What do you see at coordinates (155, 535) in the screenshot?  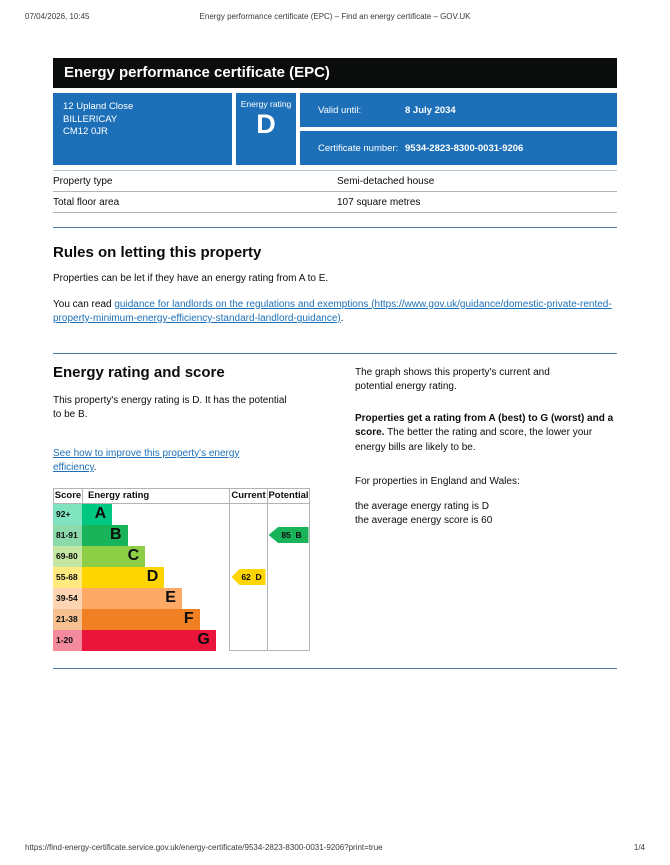 I see `epc-band-cell: B` at bounding box center [155, 535].